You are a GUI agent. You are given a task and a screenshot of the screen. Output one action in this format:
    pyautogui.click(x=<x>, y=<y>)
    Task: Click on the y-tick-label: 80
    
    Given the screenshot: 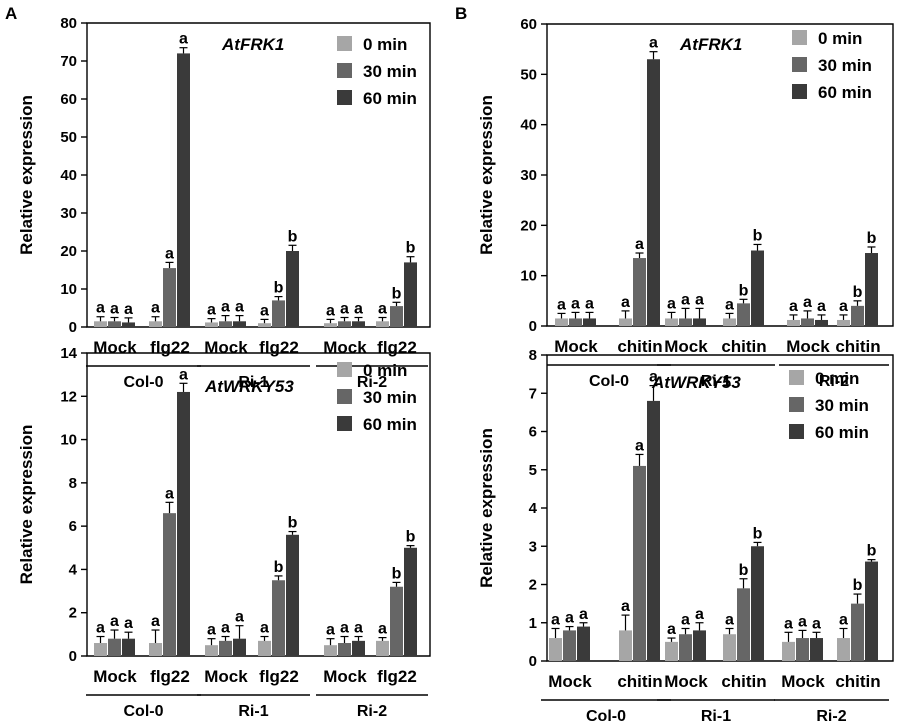 What is the action you would take?
    pyautogui.click(x=68, y=23)
    